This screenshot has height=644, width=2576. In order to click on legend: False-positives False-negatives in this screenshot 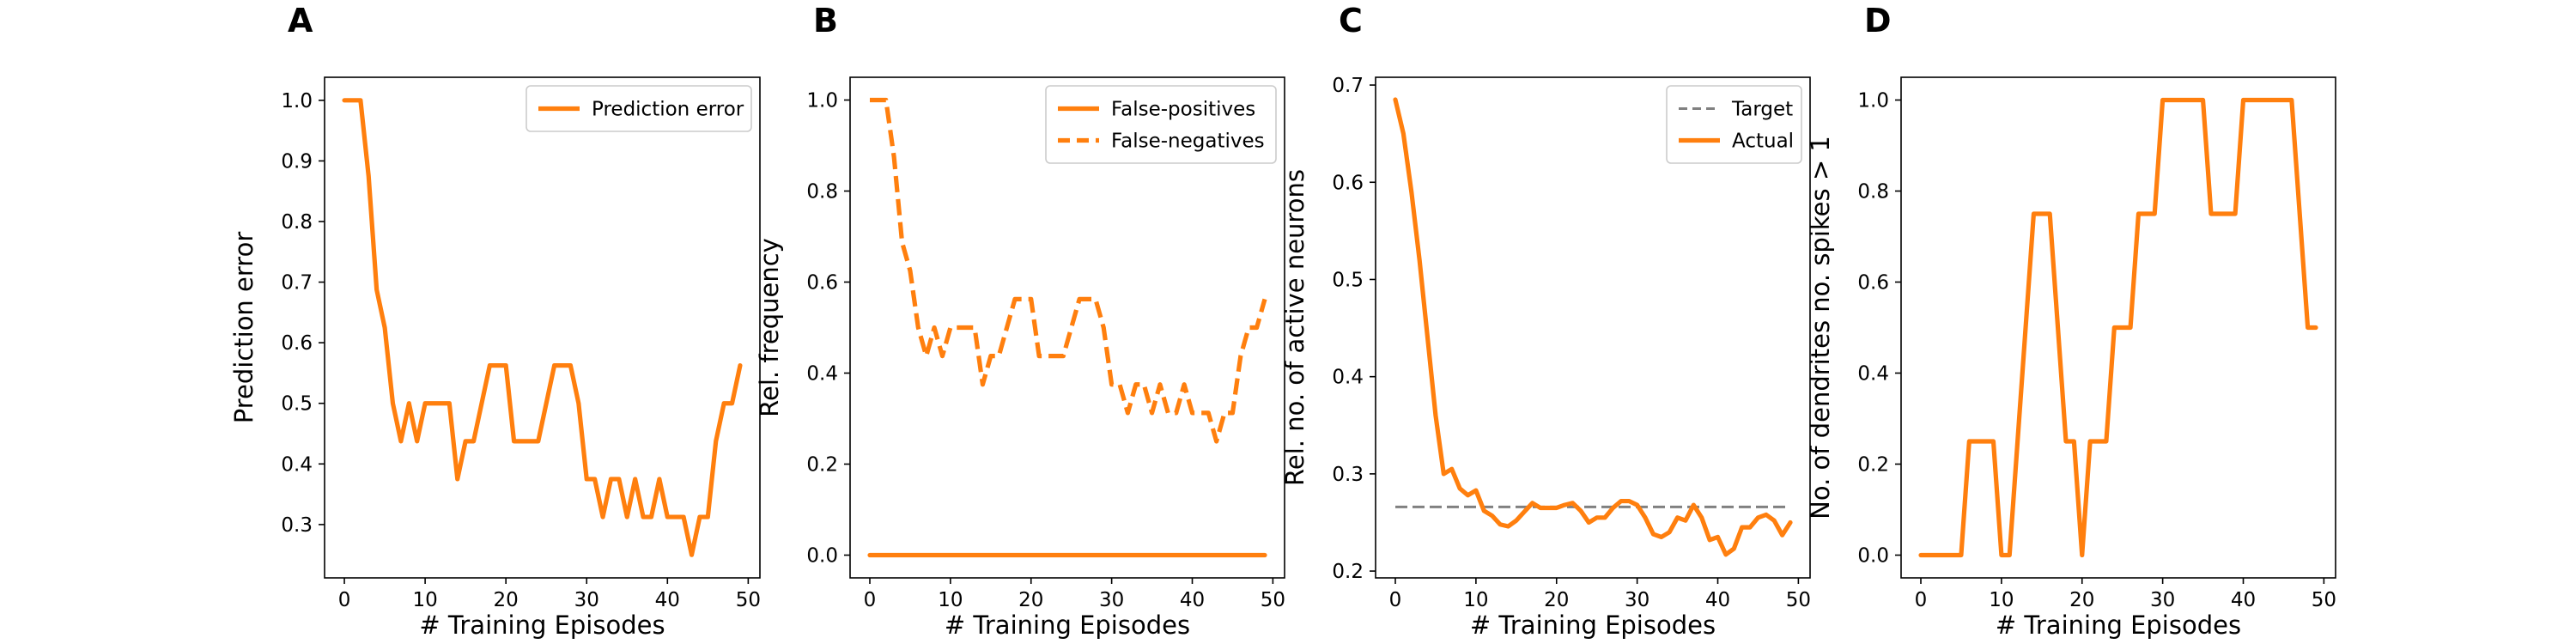, I will do `click(1161, 124)`.